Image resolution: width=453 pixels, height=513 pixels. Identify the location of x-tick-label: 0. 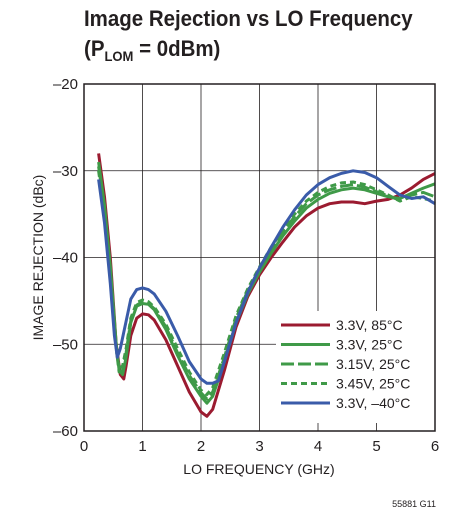
(84, 446).